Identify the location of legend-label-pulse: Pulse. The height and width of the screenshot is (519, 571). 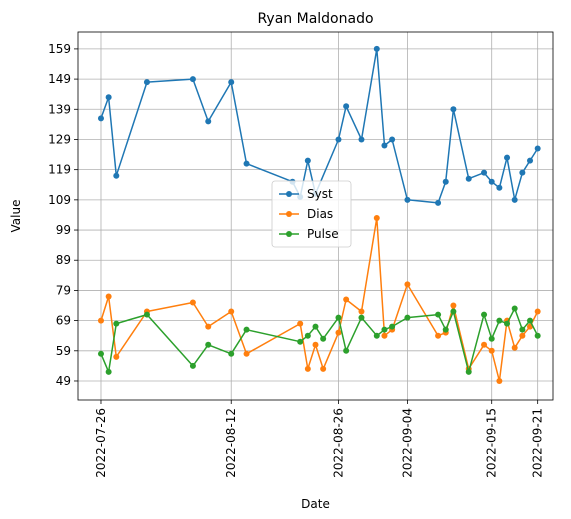
(323, 234).